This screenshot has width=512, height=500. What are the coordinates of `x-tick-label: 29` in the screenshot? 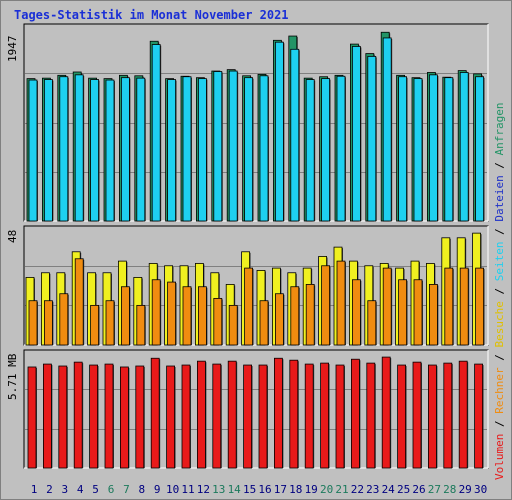 It's located at (465, 489).